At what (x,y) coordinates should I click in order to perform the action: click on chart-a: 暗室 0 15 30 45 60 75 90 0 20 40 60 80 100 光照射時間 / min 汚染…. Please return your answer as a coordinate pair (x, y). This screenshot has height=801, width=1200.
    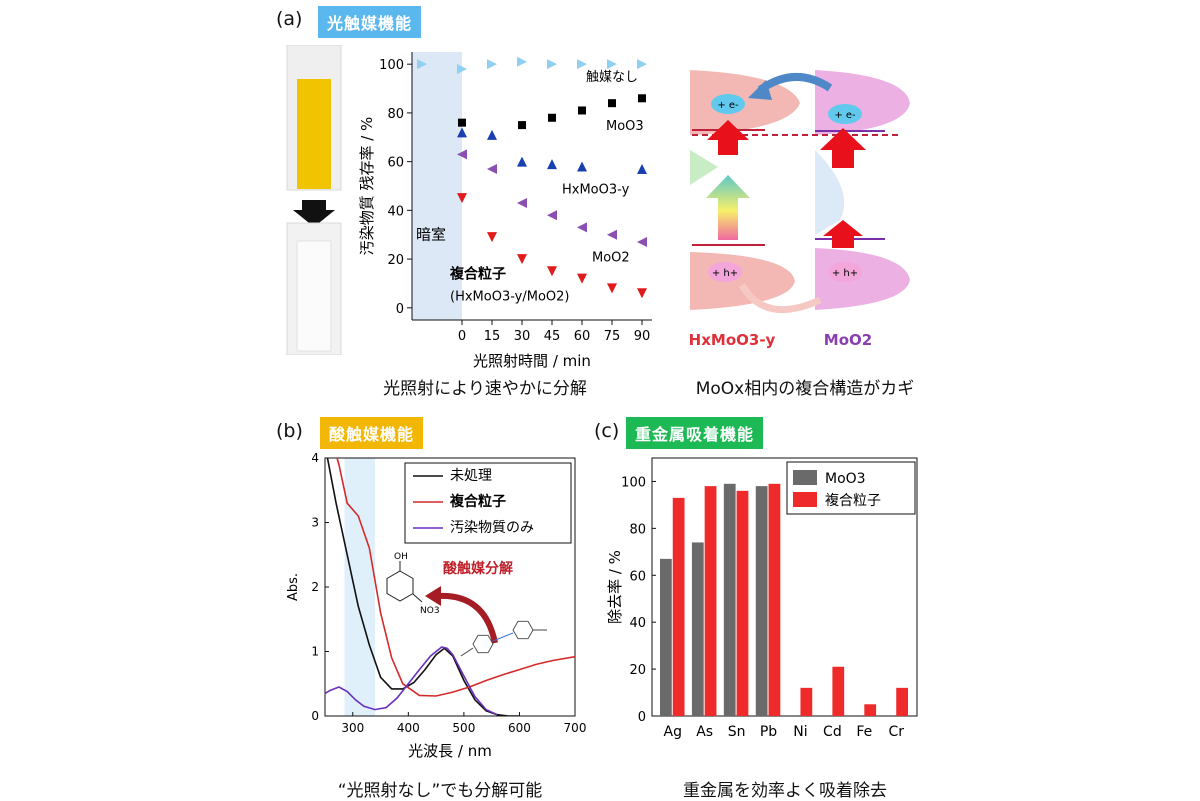
    Looking at the image, I should click on (505, 211).